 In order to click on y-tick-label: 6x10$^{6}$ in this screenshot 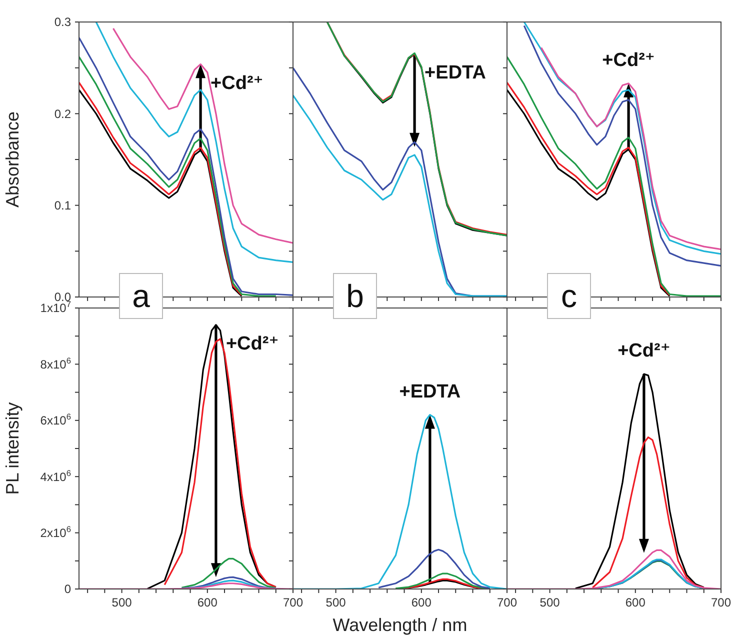, I will do `click(56, 420)`.